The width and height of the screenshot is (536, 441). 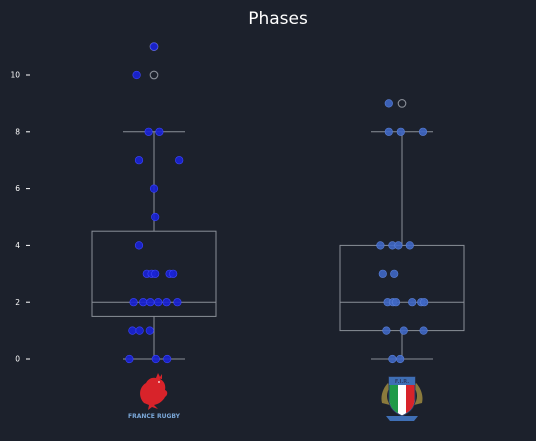 I want to click on rooster-icon, so click(x=154, y=392).